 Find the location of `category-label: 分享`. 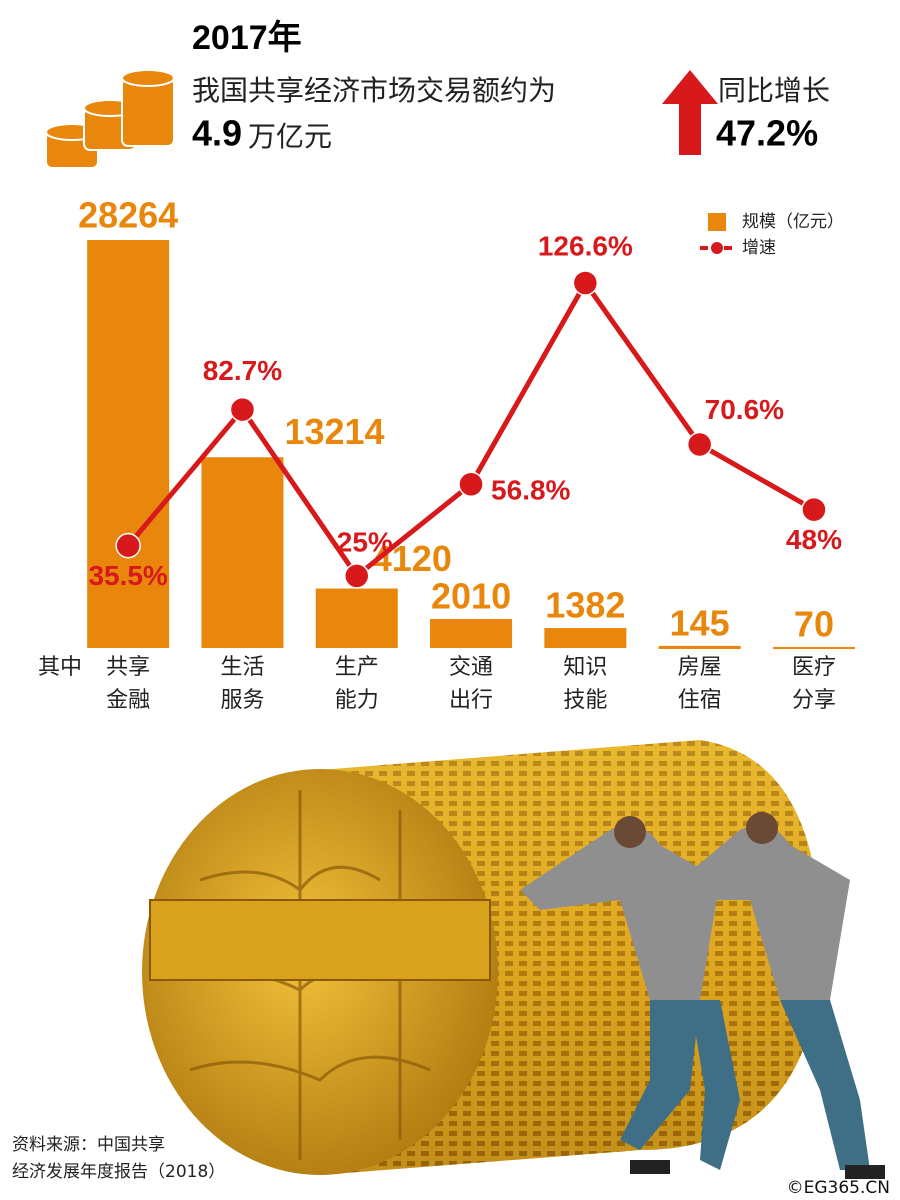

category-label: 分享 is located at coordinates (814, 700).